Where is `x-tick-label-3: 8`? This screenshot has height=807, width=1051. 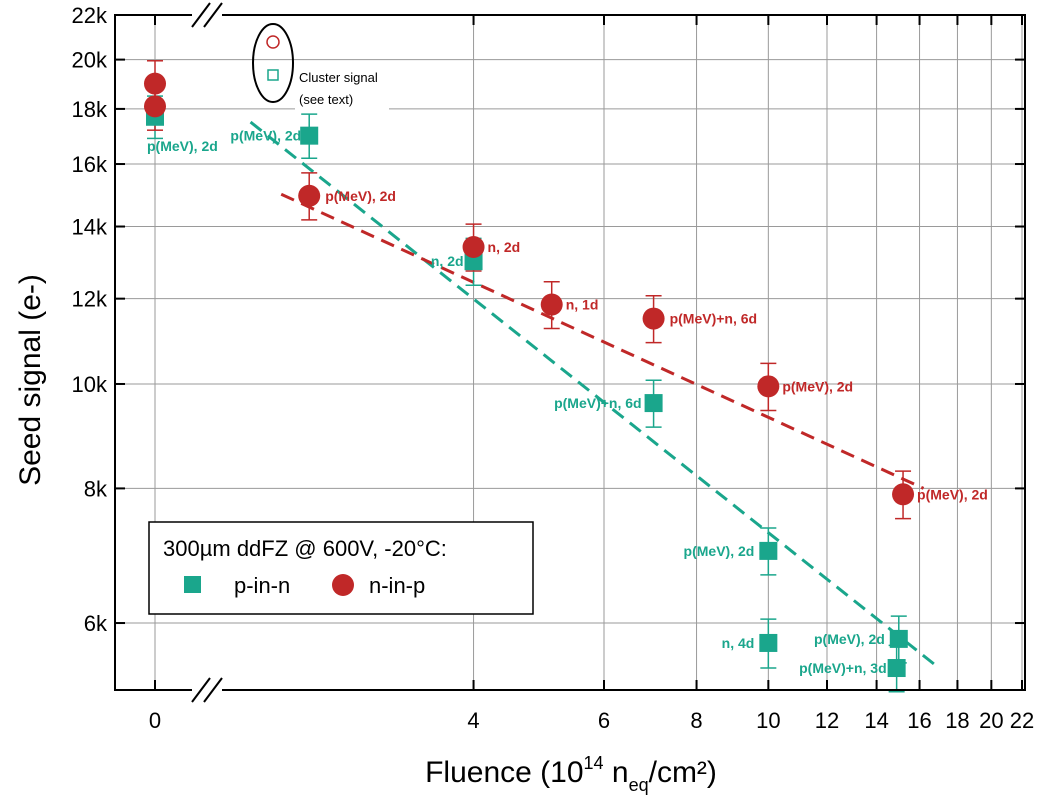 x-tick-label-3: 8 is located at coordinates (696, 720).